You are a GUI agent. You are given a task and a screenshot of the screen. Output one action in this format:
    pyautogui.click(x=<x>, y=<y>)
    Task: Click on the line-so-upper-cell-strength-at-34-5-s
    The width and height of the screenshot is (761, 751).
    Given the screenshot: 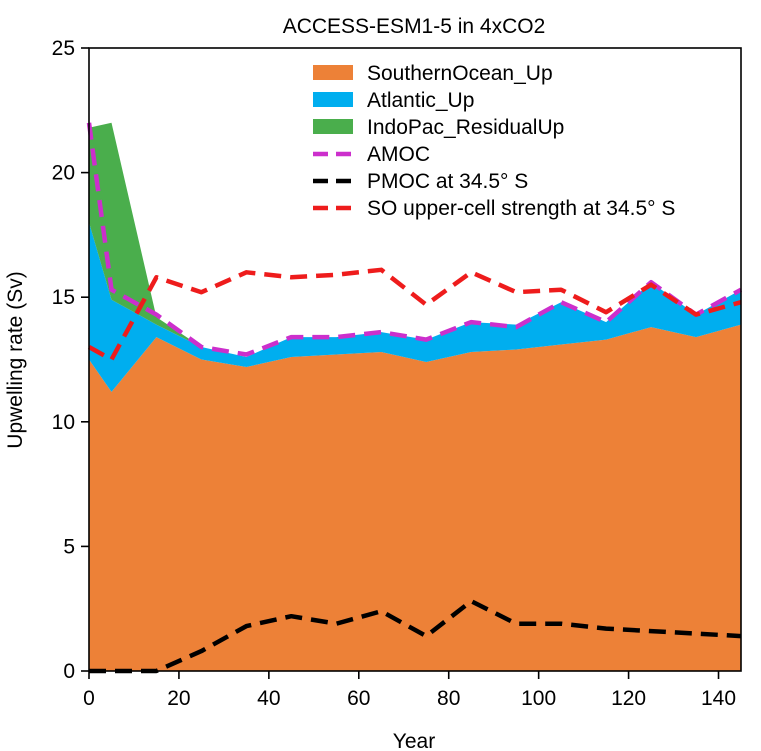 What is the action you would take?
    pyautogui.click(x=414, y=314)
    